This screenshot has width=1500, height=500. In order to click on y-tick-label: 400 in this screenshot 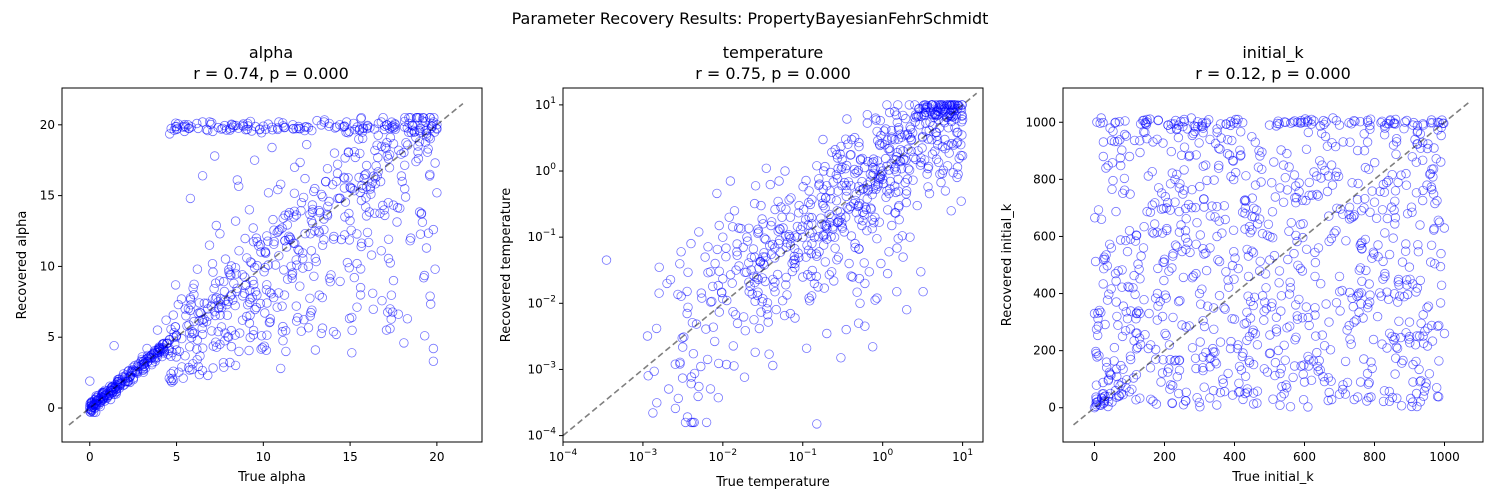, I will do `click(1044, 294)`.